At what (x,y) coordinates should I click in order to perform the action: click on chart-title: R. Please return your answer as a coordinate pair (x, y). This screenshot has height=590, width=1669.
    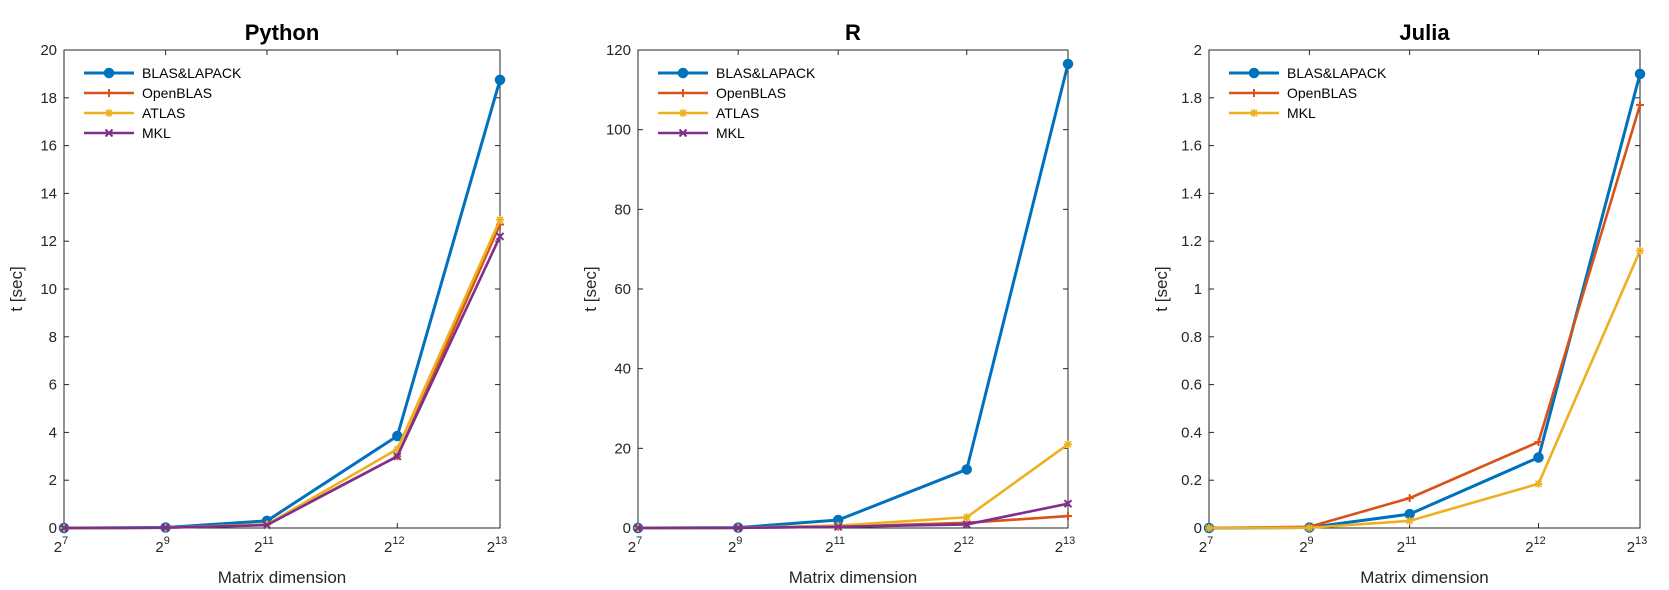
    Looking at the image, I should click on (853, 32).